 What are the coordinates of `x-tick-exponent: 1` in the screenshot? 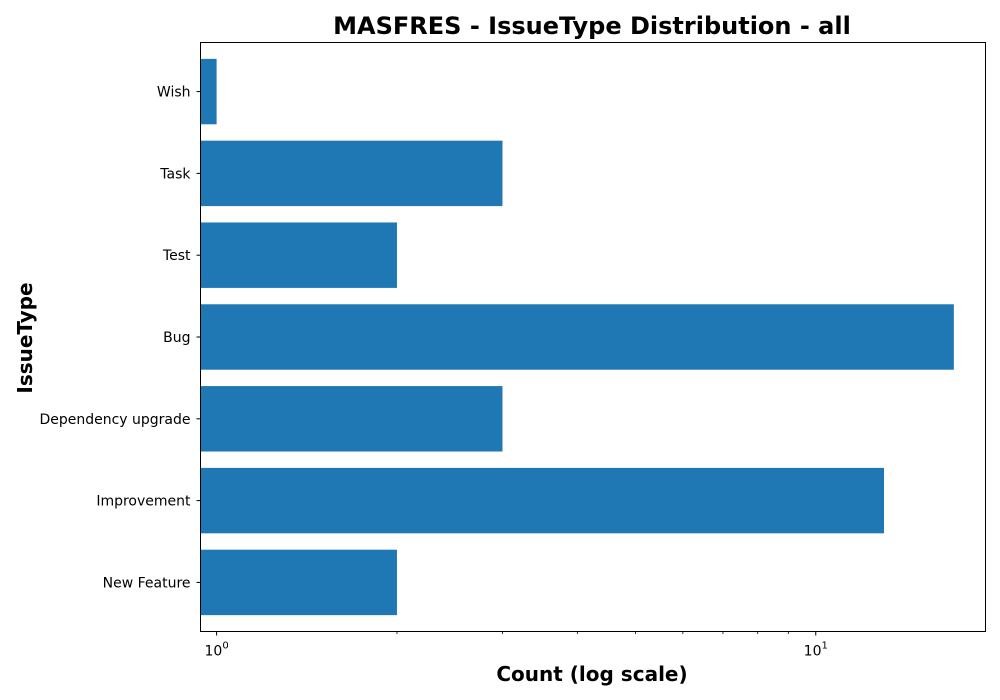 It's located at (824, 646).